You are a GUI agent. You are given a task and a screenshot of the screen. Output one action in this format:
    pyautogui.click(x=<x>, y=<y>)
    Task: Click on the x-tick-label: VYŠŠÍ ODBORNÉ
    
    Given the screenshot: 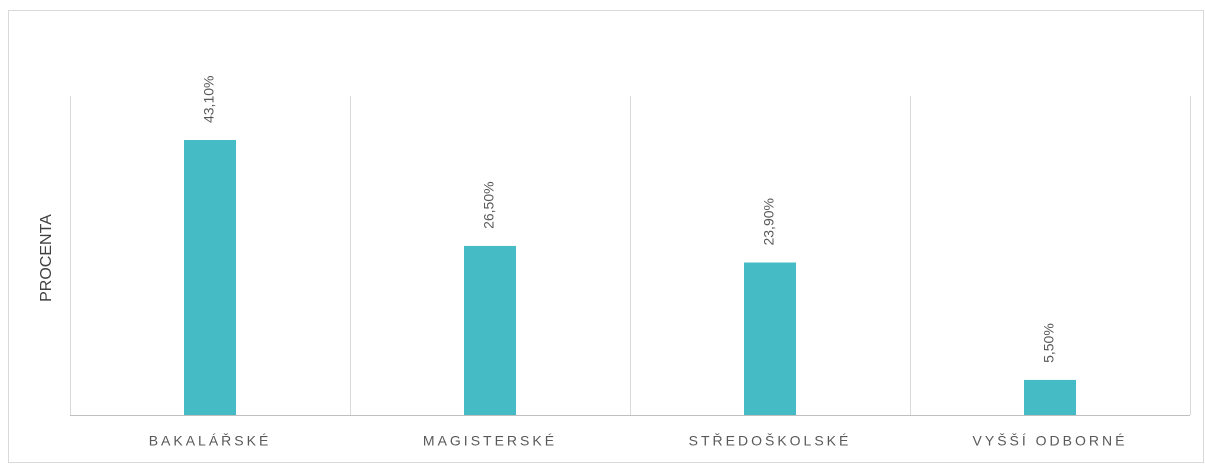 What is the action you would take?
    pyautogui.click(x=1050, y=441)
    